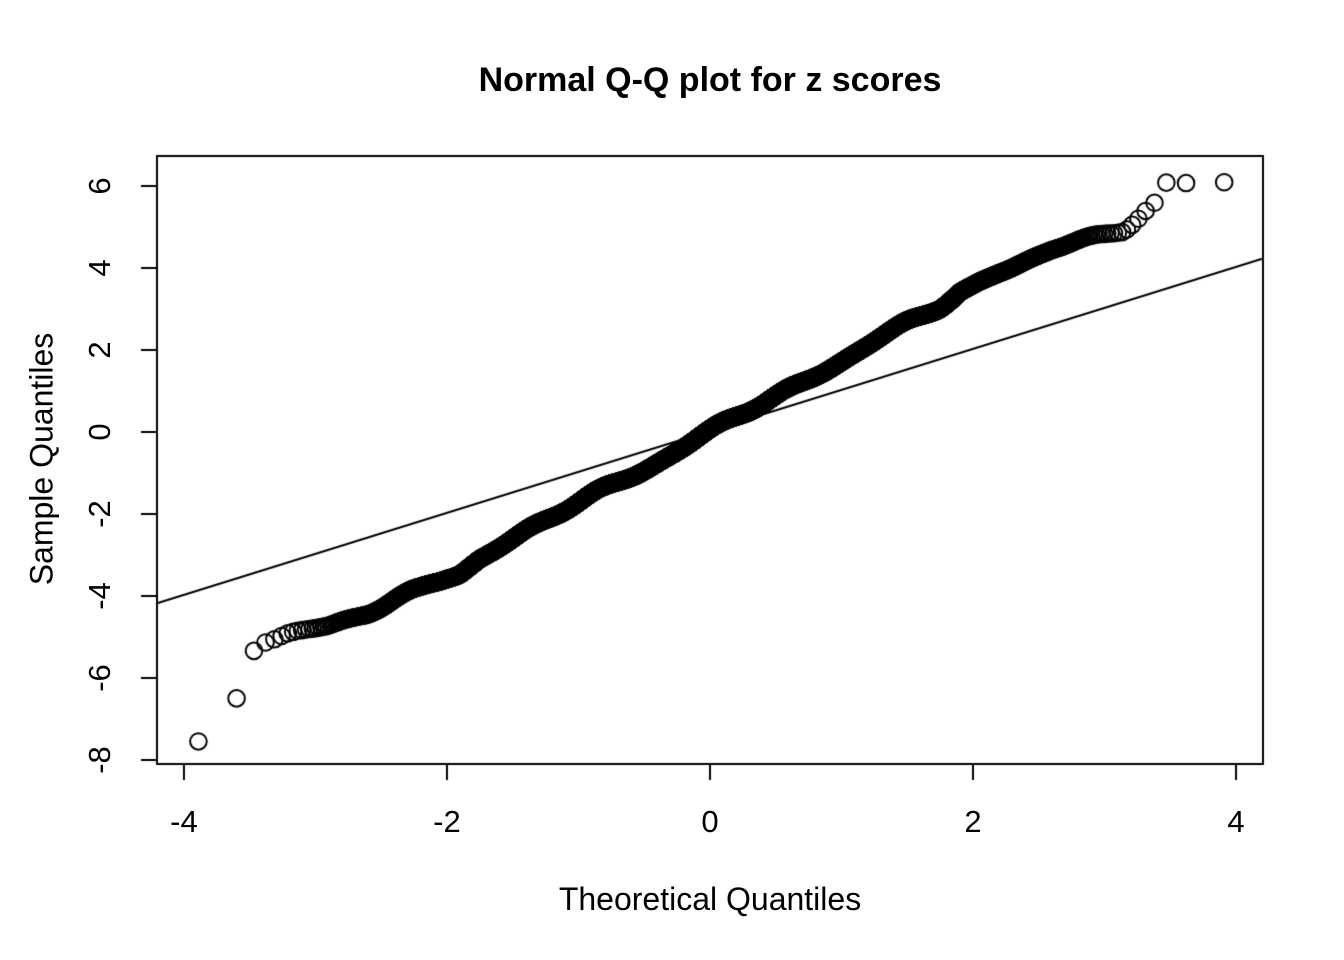 This screenshot has width=1344, height=960. What do you see at coordinates (710, 80) in the screenshot?
I see `chart-title: Normal Q-Q plot for z scores` at bounding box center [710, 80].